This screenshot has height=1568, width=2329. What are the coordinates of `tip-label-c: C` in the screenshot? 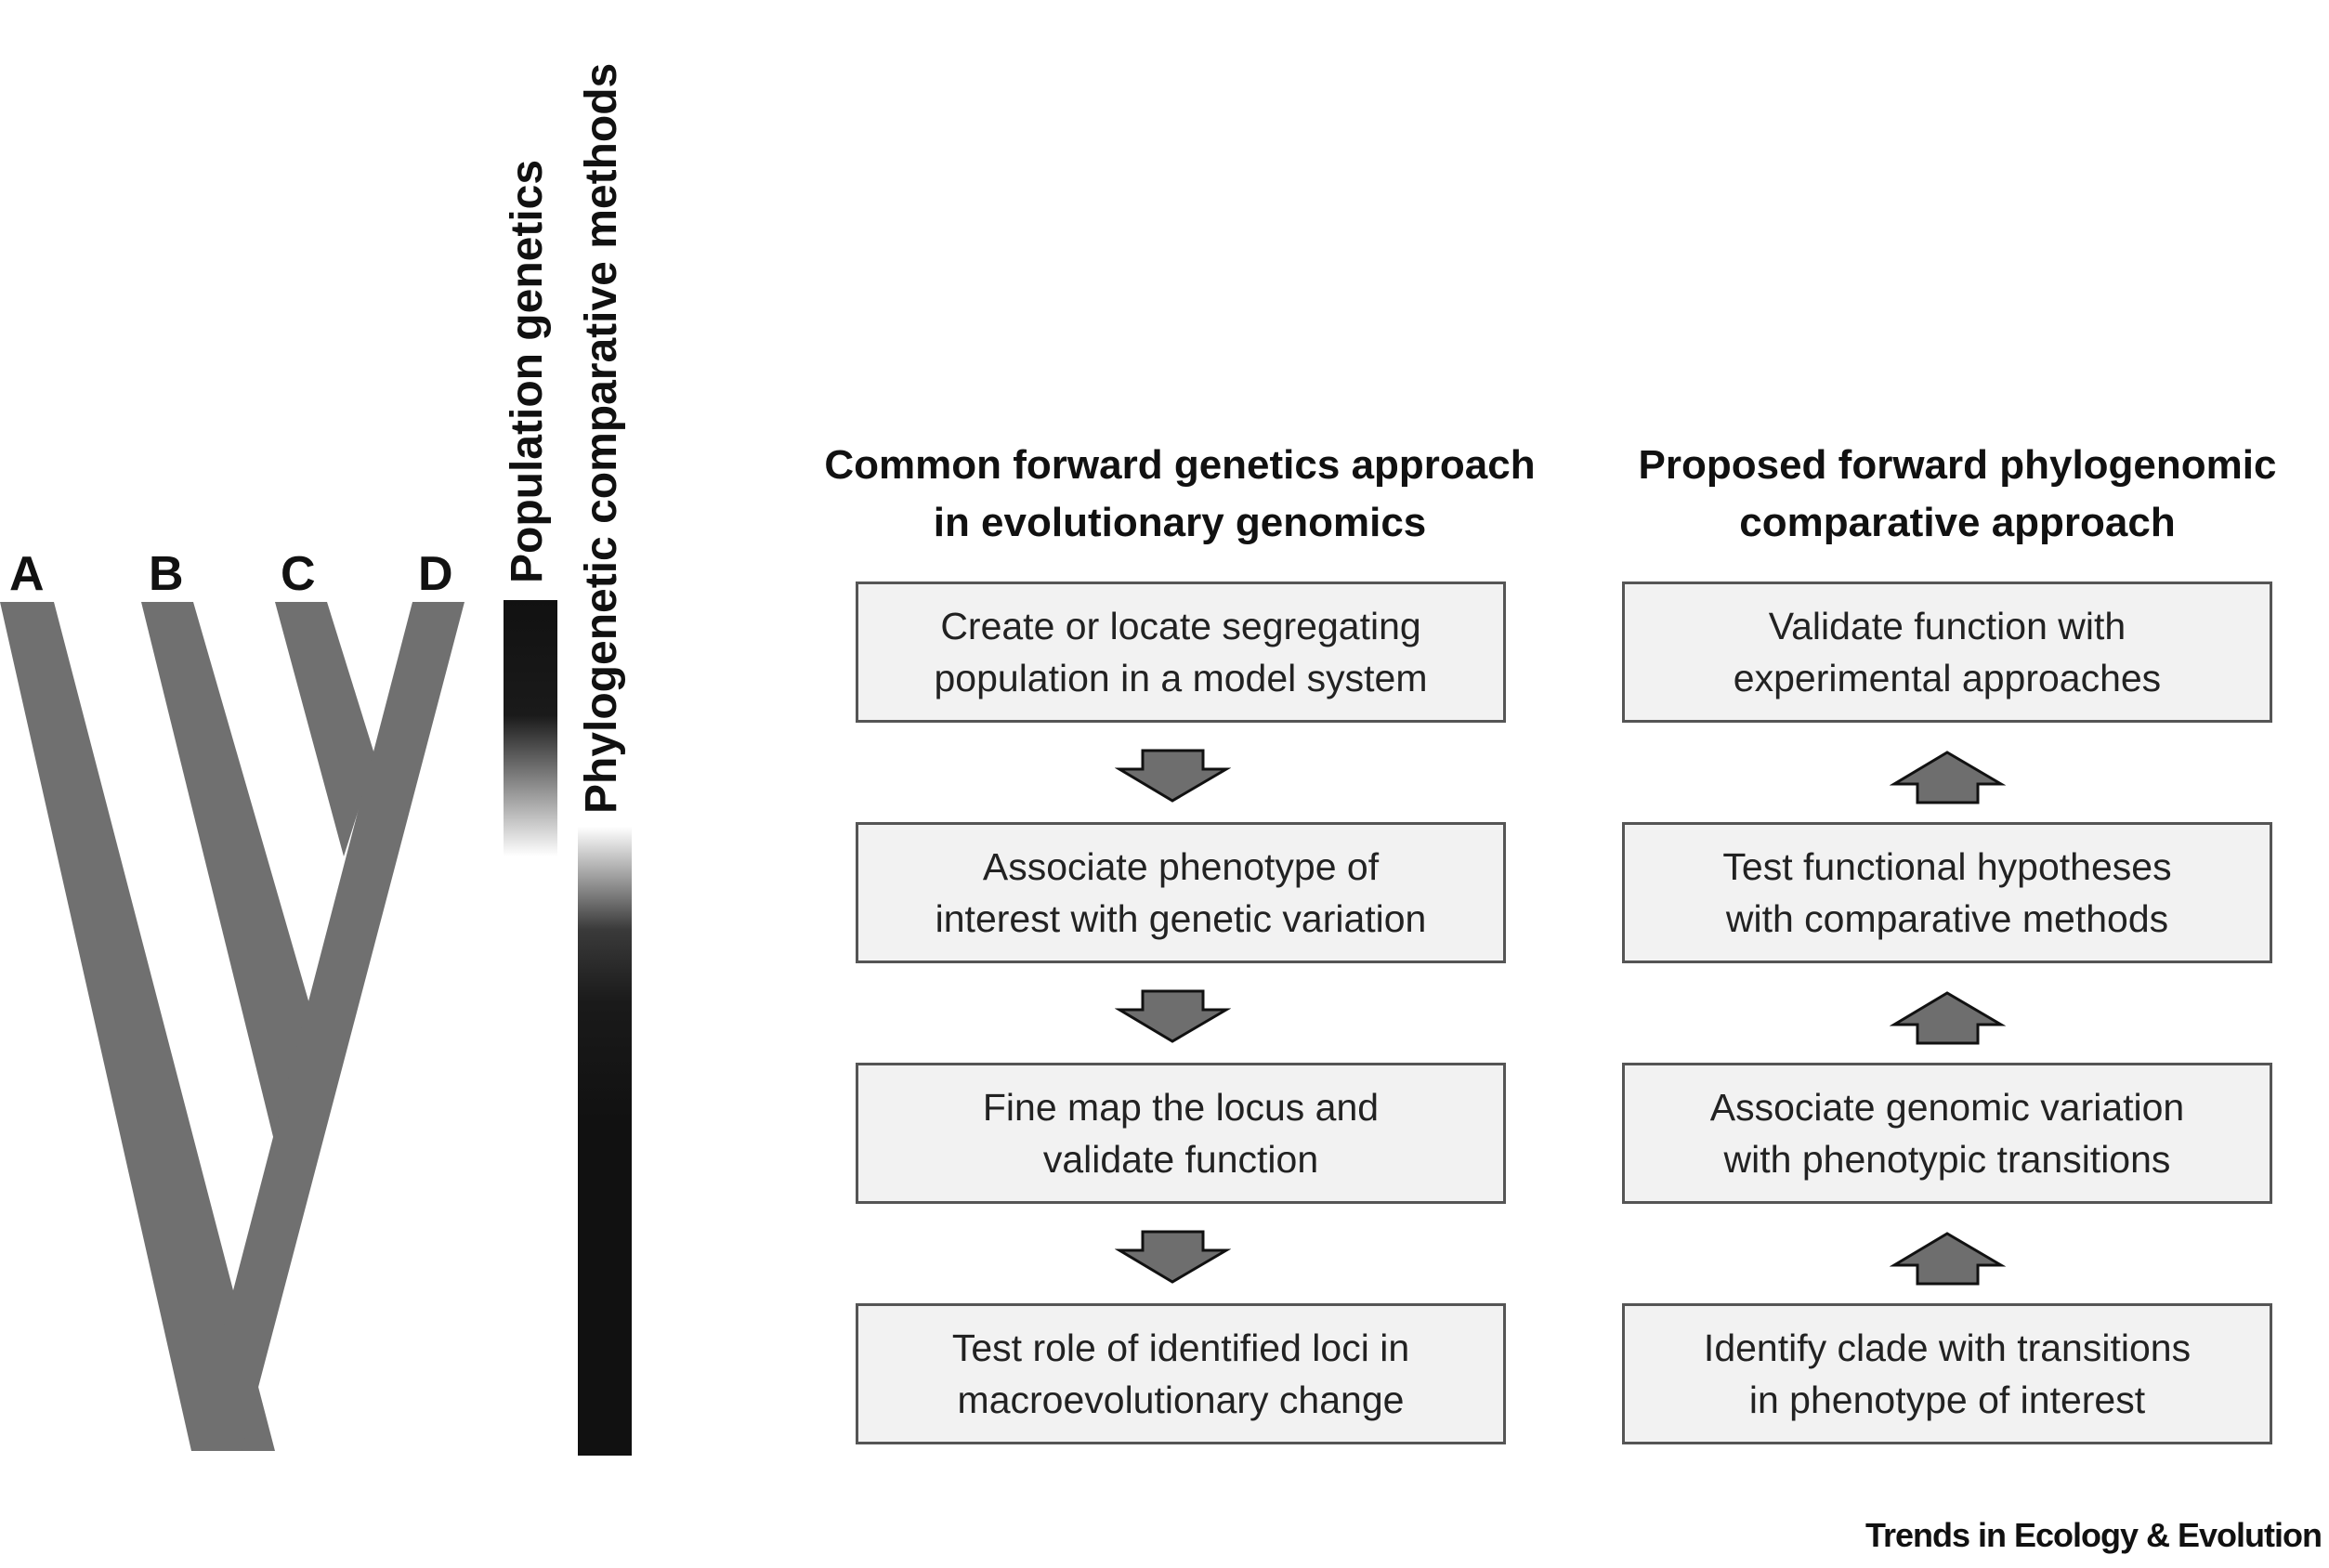 It's located at (298, 574).